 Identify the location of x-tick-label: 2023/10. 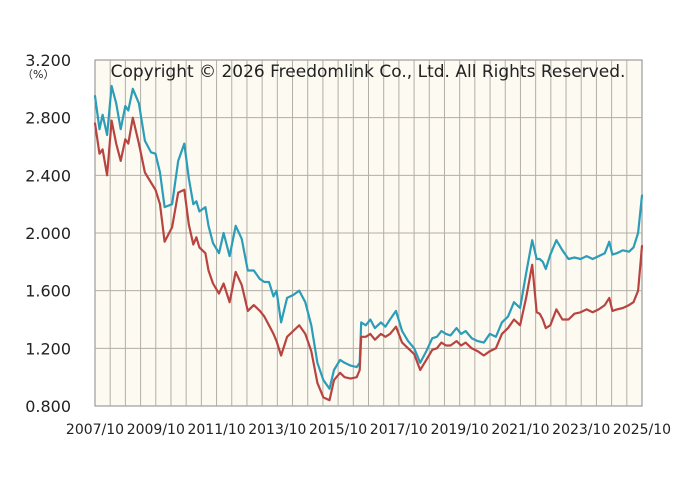
(581, 430).